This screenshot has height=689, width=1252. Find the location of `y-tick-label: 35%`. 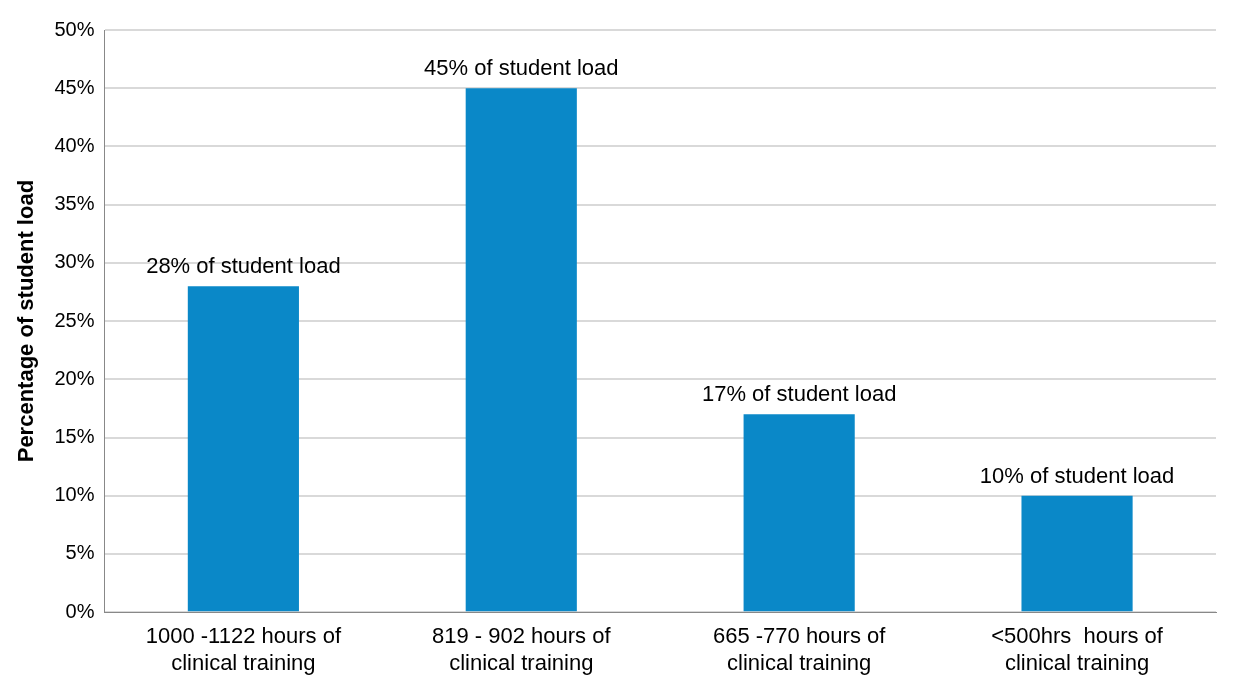

y-tick-label: 35% is located at coordinates (74, 203).